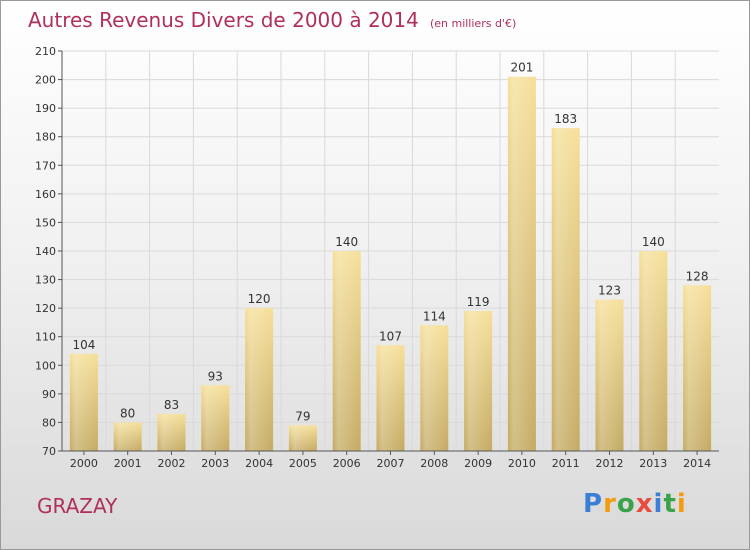 The height and width of the screenshot is (550, 750). What do you see at coordinates (644, 504) in the screenshot?
I see `logo-letter: x` at bounding box center [644, 504].